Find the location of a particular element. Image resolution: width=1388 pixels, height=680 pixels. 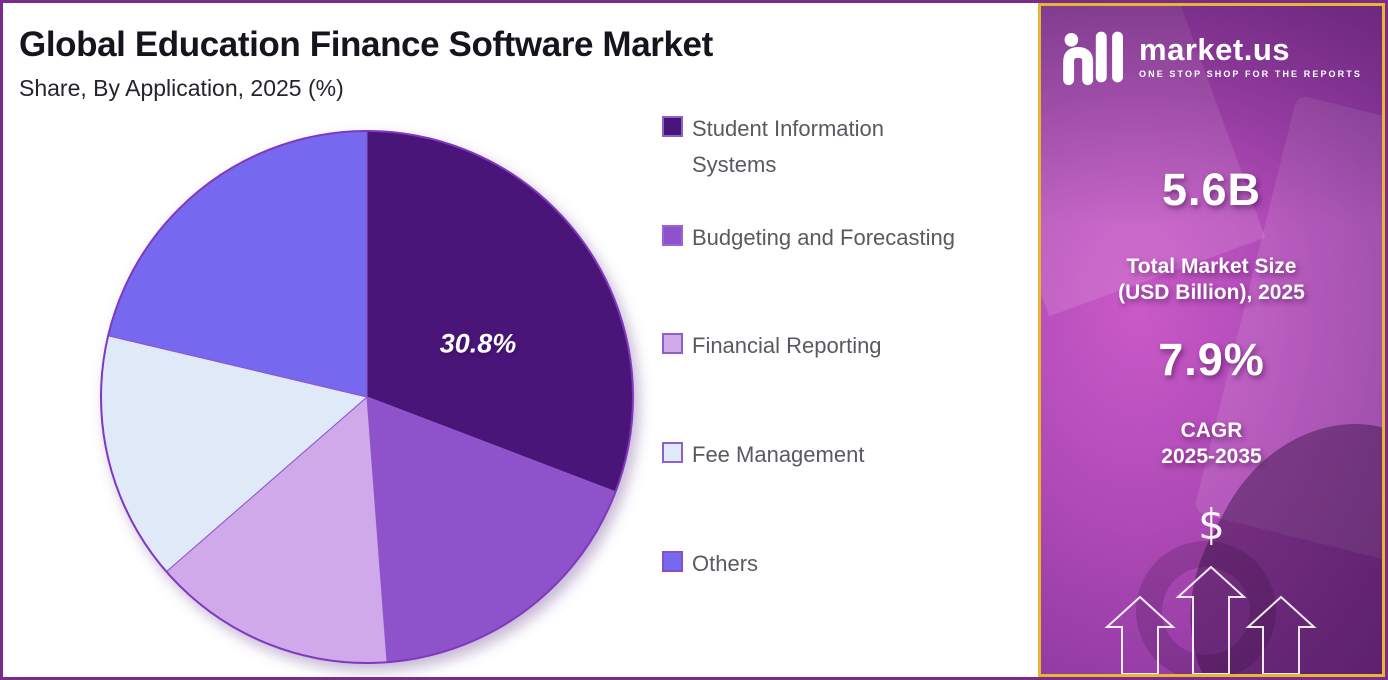

brand-tagline: ONE STOP SHOP FOR THE REPORTS is located at coordinates (1250, 74).